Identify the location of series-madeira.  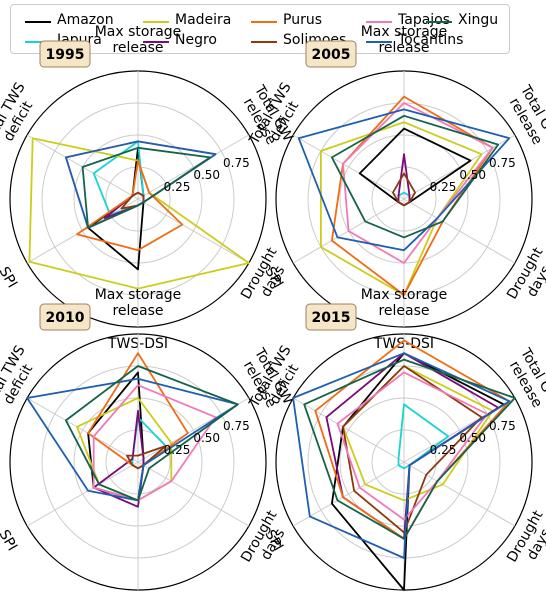
(401, 208).